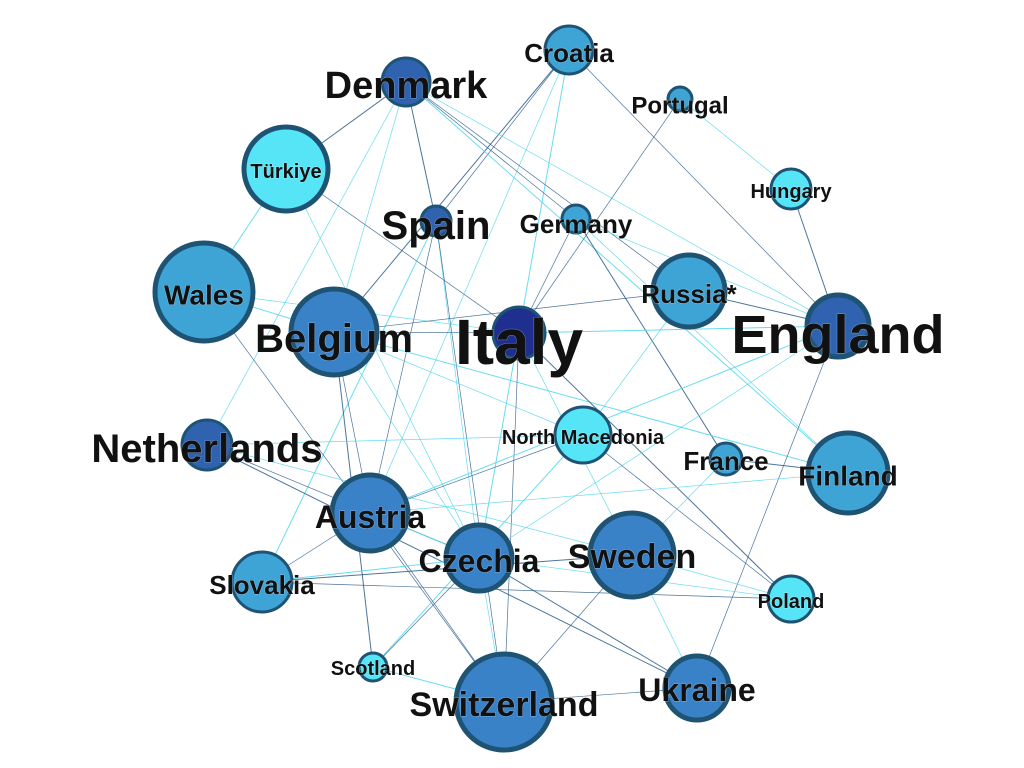 Image resolution: width=1024 pixels, height=768 pixels. I want to click on node-label-turkiye: Türkiye, so click(285, 172).